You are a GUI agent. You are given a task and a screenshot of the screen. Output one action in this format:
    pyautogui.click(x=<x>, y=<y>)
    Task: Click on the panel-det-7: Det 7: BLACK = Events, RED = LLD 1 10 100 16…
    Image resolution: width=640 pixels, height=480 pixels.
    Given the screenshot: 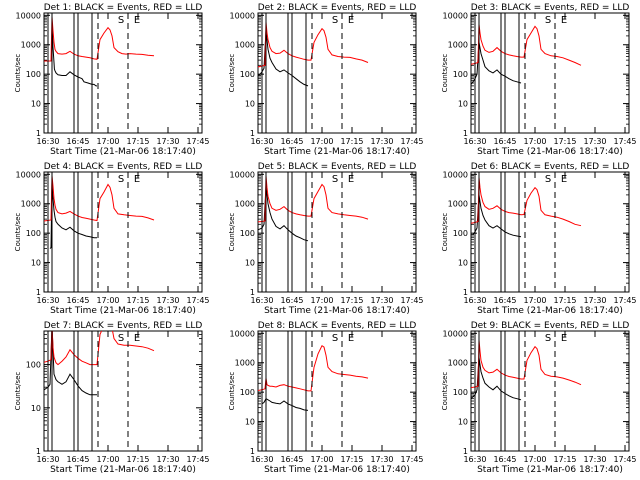 What is the action you would take?
    pyautogui.click(x=112, y=398)
    